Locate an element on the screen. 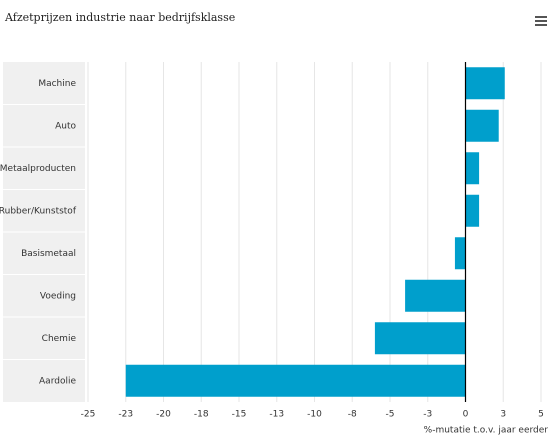  y-tick-label: Chemie is located at coordinates (59, 339).